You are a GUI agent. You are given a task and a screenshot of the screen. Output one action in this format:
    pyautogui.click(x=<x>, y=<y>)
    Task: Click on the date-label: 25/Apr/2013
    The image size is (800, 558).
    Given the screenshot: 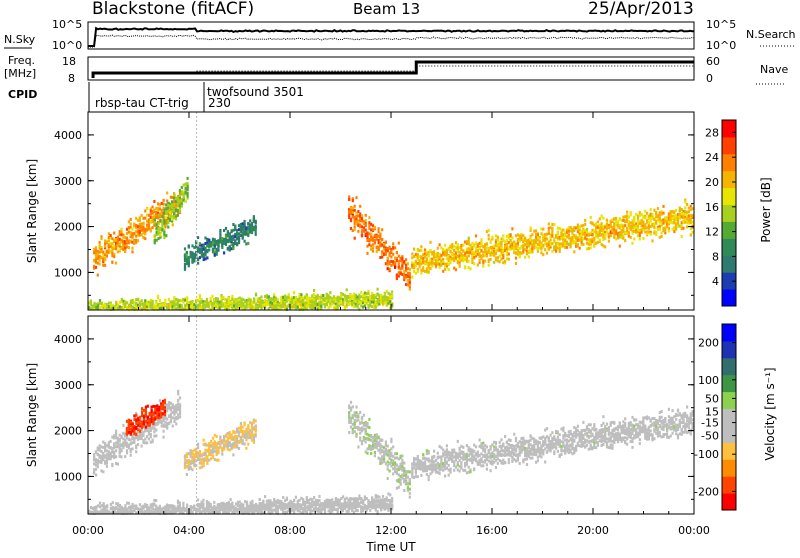 What is the action you would take?
    pyautogui.click(x=641, y=9)
    